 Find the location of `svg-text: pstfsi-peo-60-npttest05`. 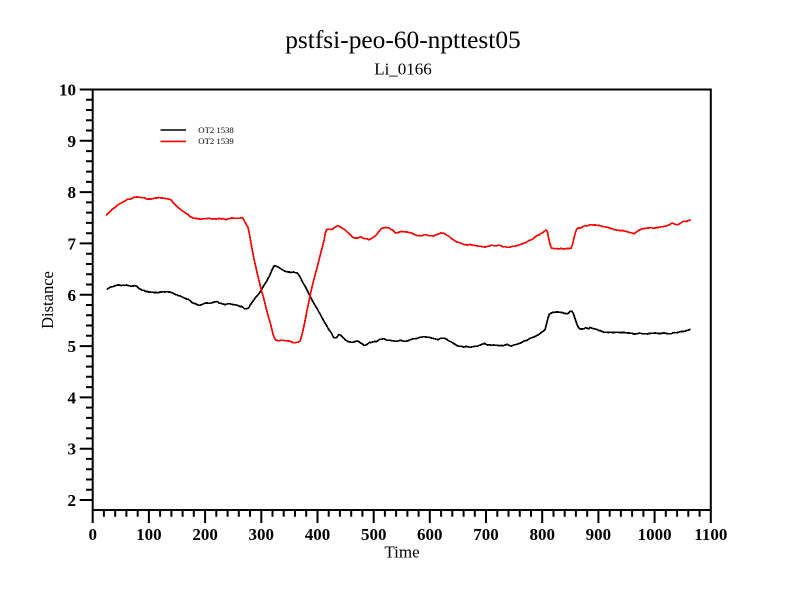

svg-text: pstfsi-peo-60-npttest05 is located at coordinates (403, 40).